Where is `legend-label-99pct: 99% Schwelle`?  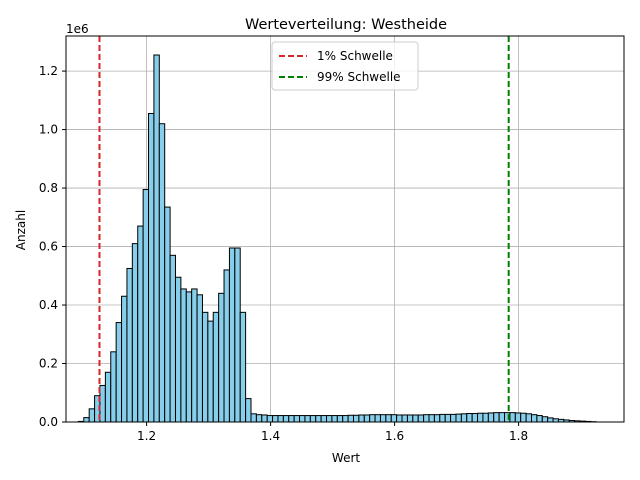 legend-label-99pct: 99% Schwelle is located at coordinates (359, 77).